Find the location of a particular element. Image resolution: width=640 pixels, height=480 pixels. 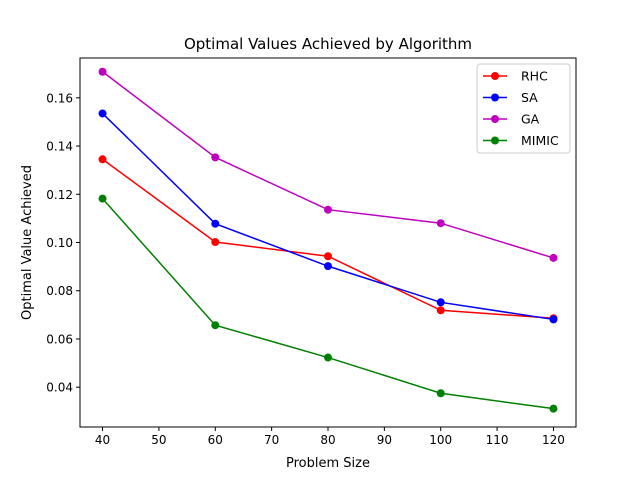

y-tick-label: 0.04 is located at coordinates (59, 388).